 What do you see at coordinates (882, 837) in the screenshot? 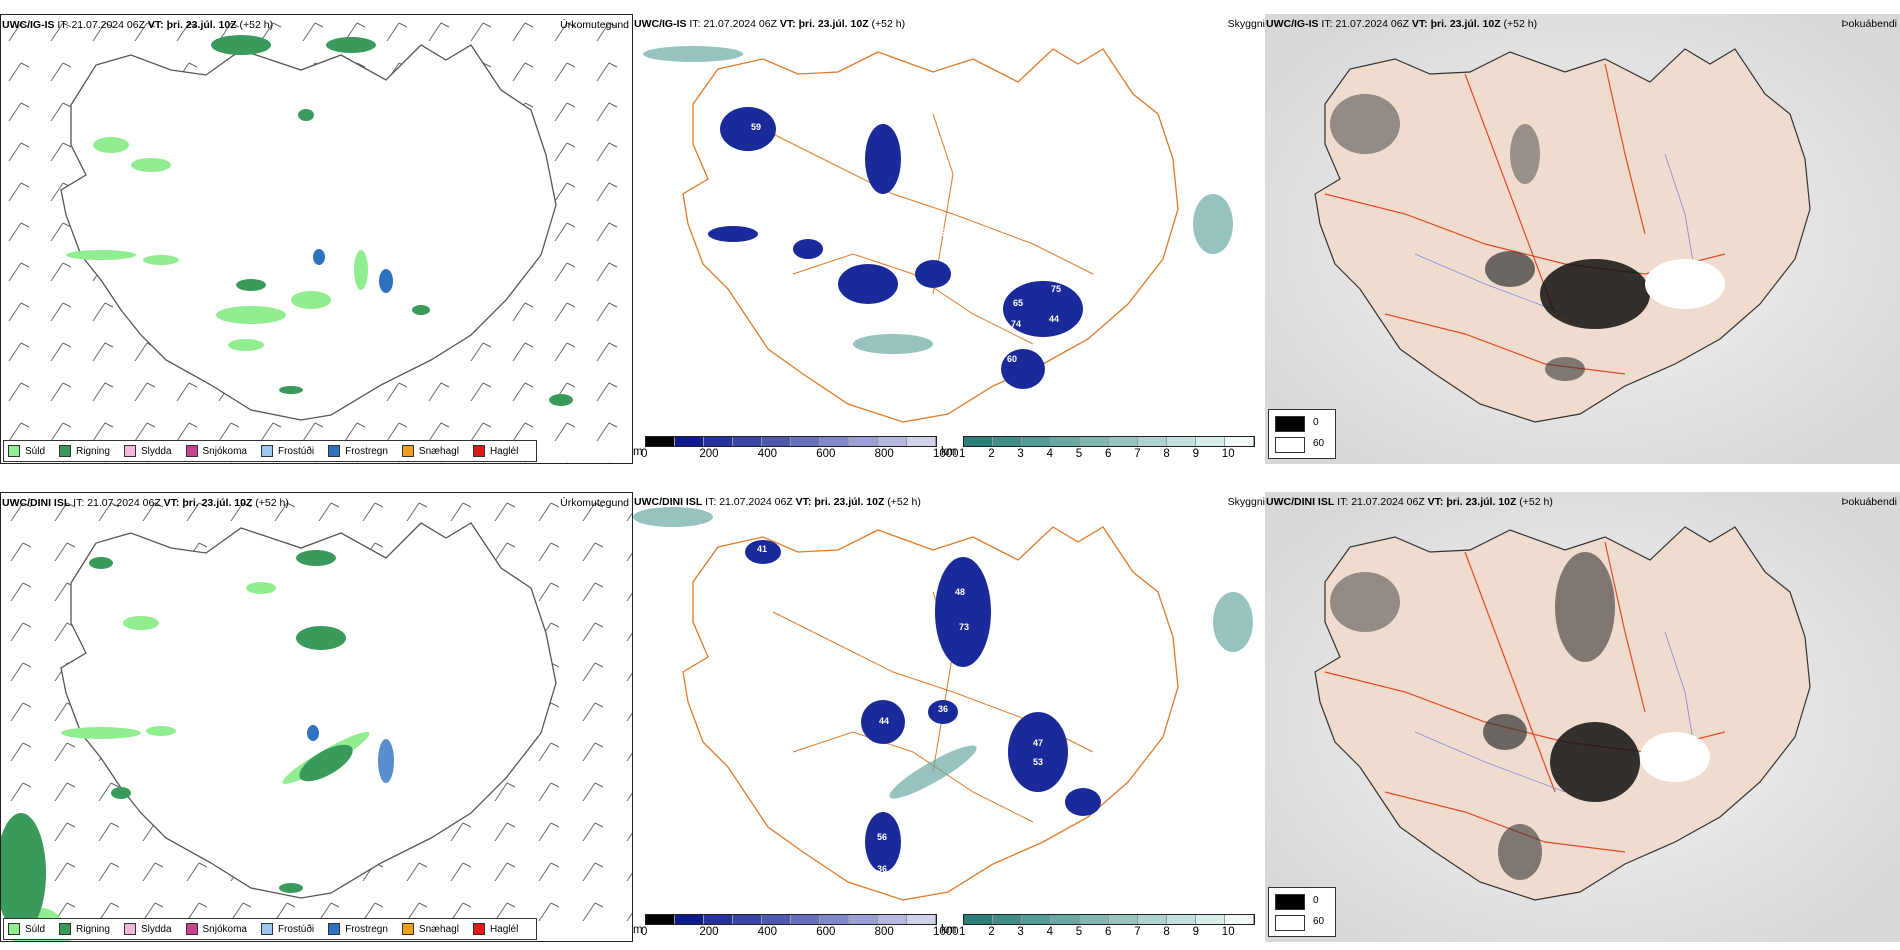
I see `cloud-value: 56` at bounding box center [882, 837].